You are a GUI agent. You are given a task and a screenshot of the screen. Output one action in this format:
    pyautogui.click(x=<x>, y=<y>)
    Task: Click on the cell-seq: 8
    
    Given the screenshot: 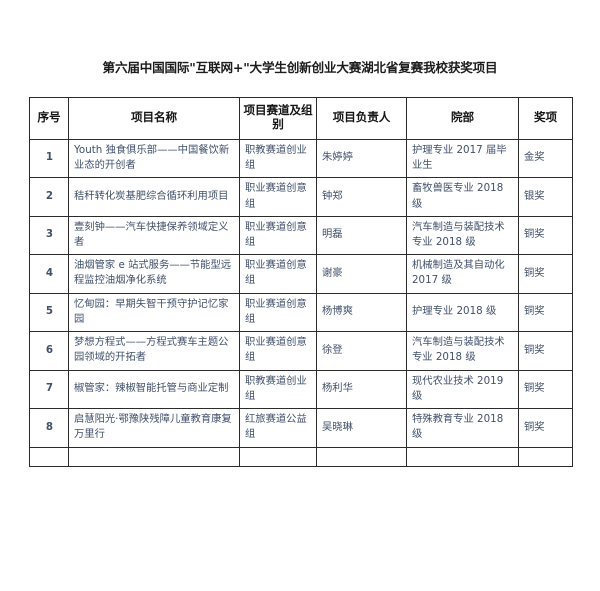 What is the action you would take?
    pyautogui.click(x=49, y=428)
    